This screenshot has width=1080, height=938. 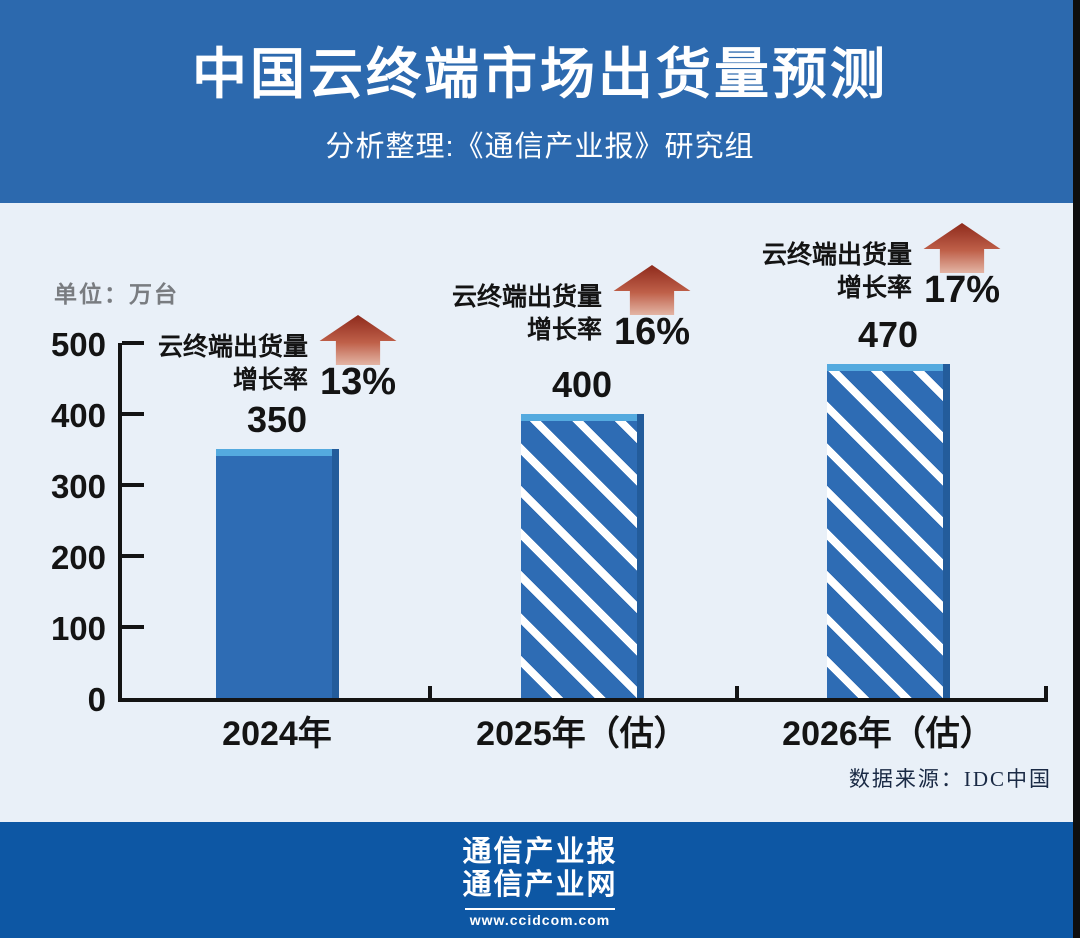 I want to click on footer-divider, so click(x=540, y=908).